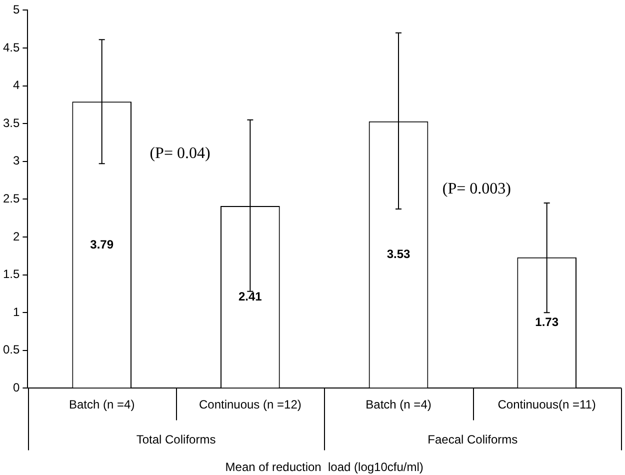  I want to click on x-tick-label: Continuous(n =11), so click(547, 405).